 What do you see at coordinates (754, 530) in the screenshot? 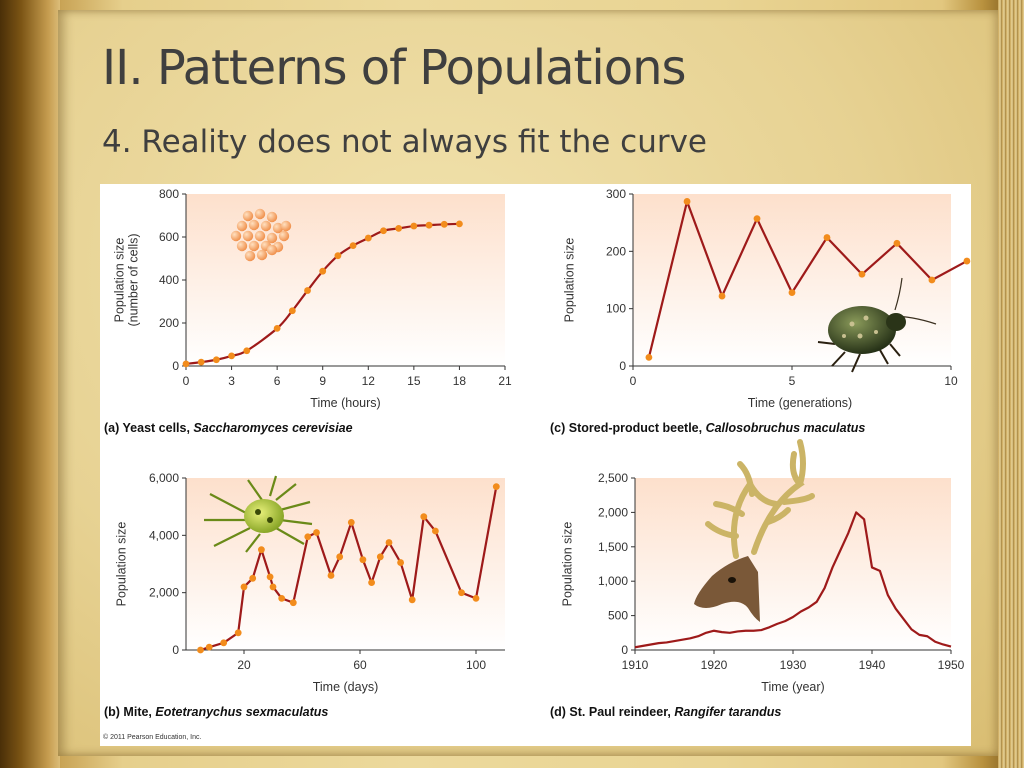
I see `reindeer-icon` at bounding box center [754, 530].